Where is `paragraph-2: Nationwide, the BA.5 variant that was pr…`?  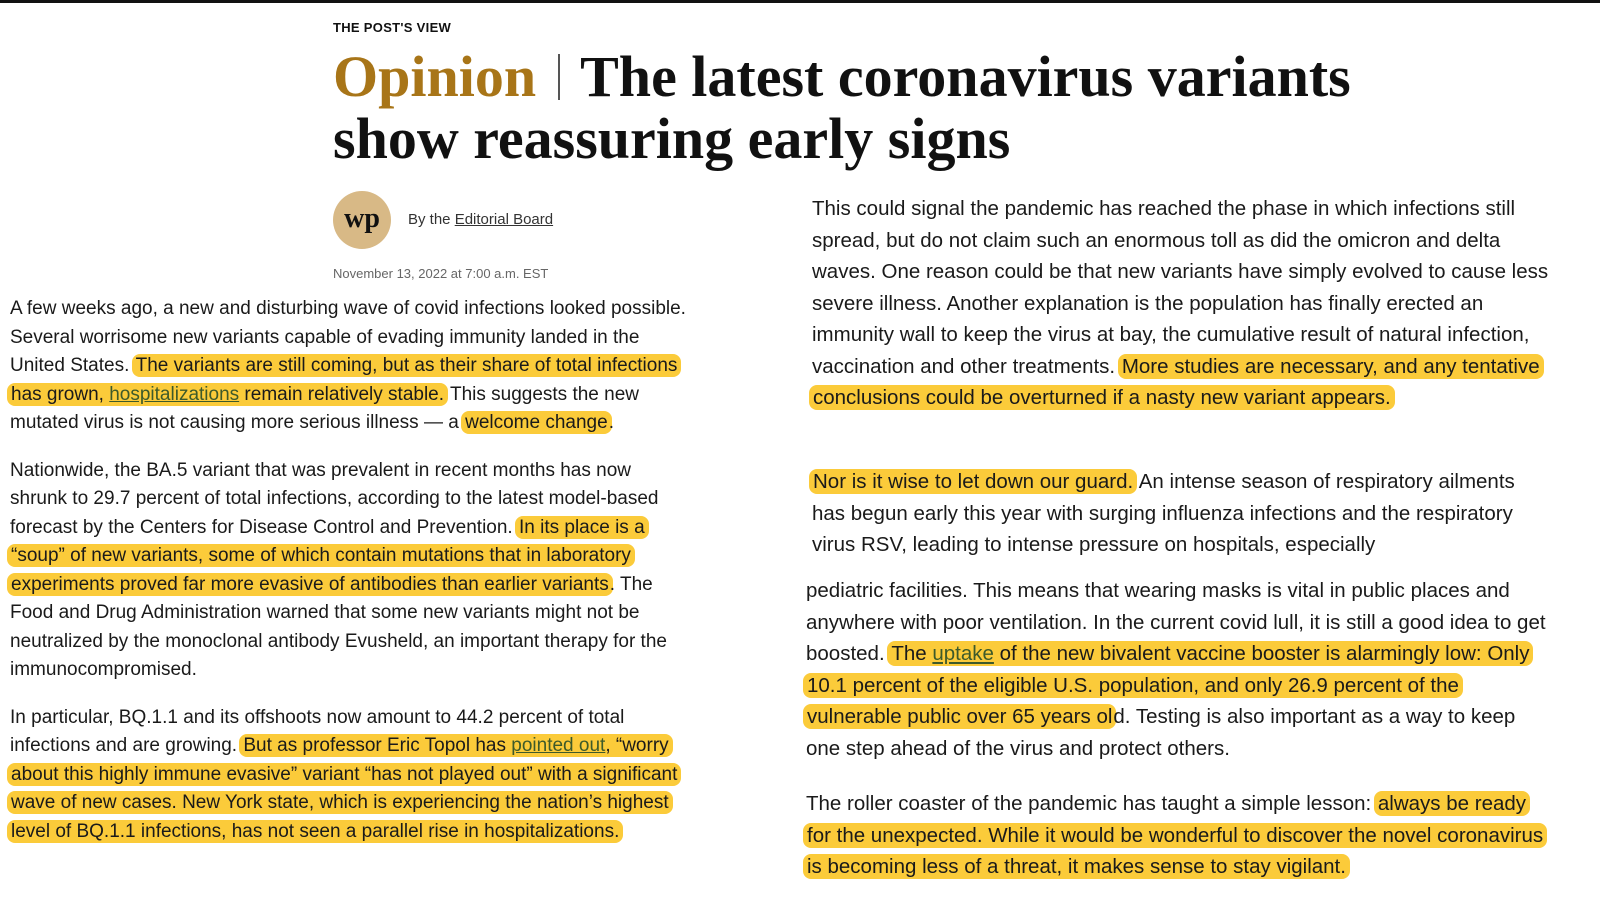 paragraph-2: Nationwide, the BA.5 variant that was pr… is located at coordinates (348, 571).